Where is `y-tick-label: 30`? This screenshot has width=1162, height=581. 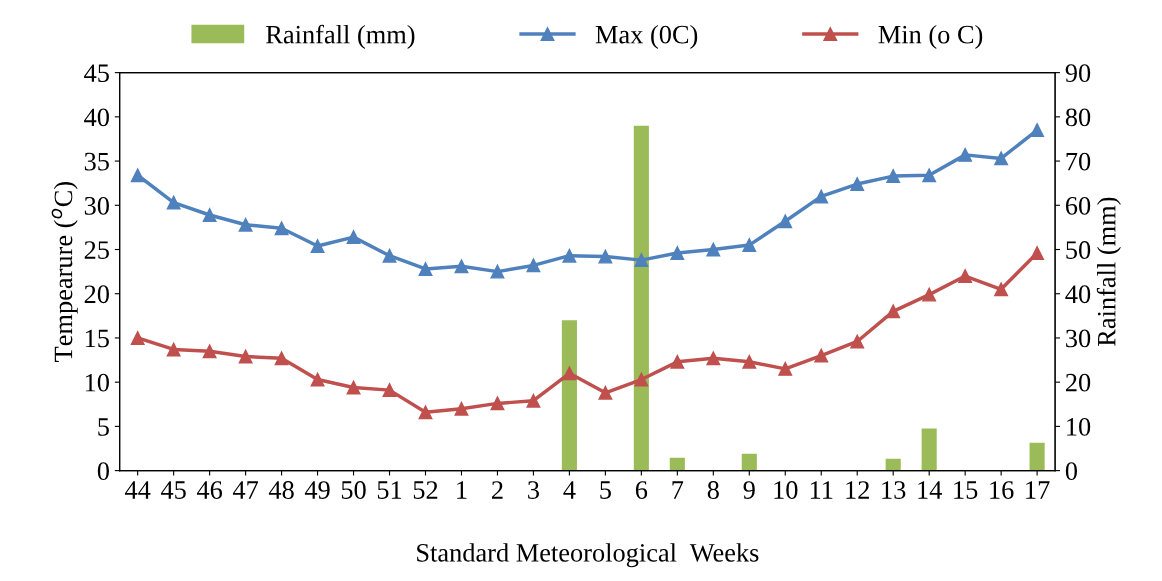
y-tick-label: 30 is located at coordinates (96, 205).